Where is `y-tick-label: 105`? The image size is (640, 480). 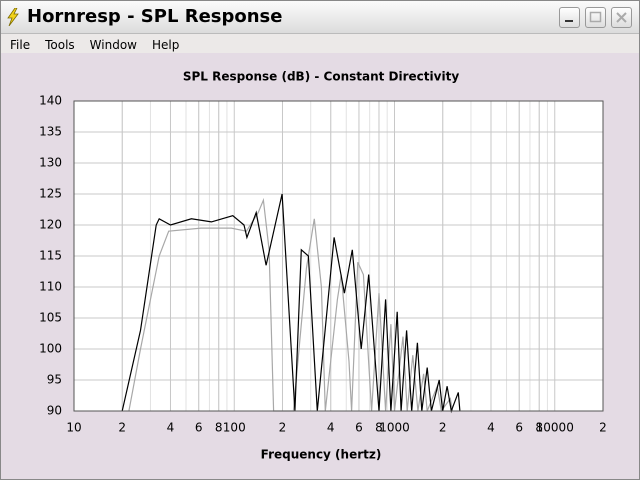
y-tick-label: 105 is located at coordinates (50, 318).